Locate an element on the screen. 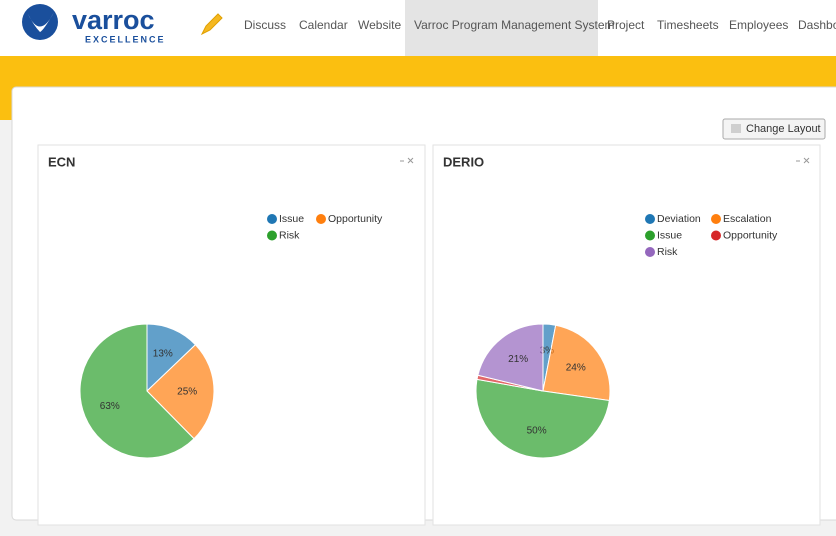 The height and width of the screenshot is (536, 836). nav-item: Calendar is located at coordinates (323, 25).